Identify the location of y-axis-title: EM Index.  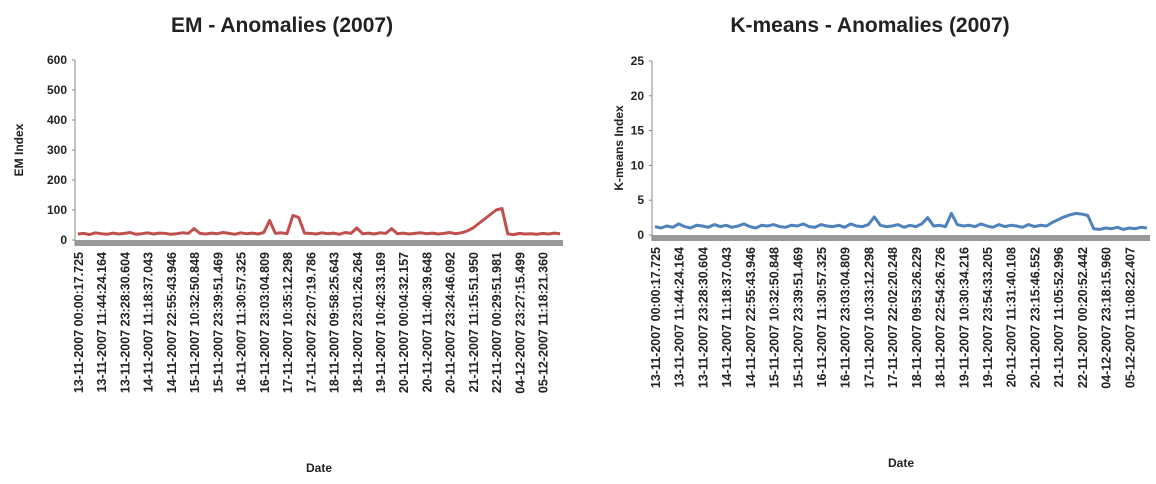
(19, 149).